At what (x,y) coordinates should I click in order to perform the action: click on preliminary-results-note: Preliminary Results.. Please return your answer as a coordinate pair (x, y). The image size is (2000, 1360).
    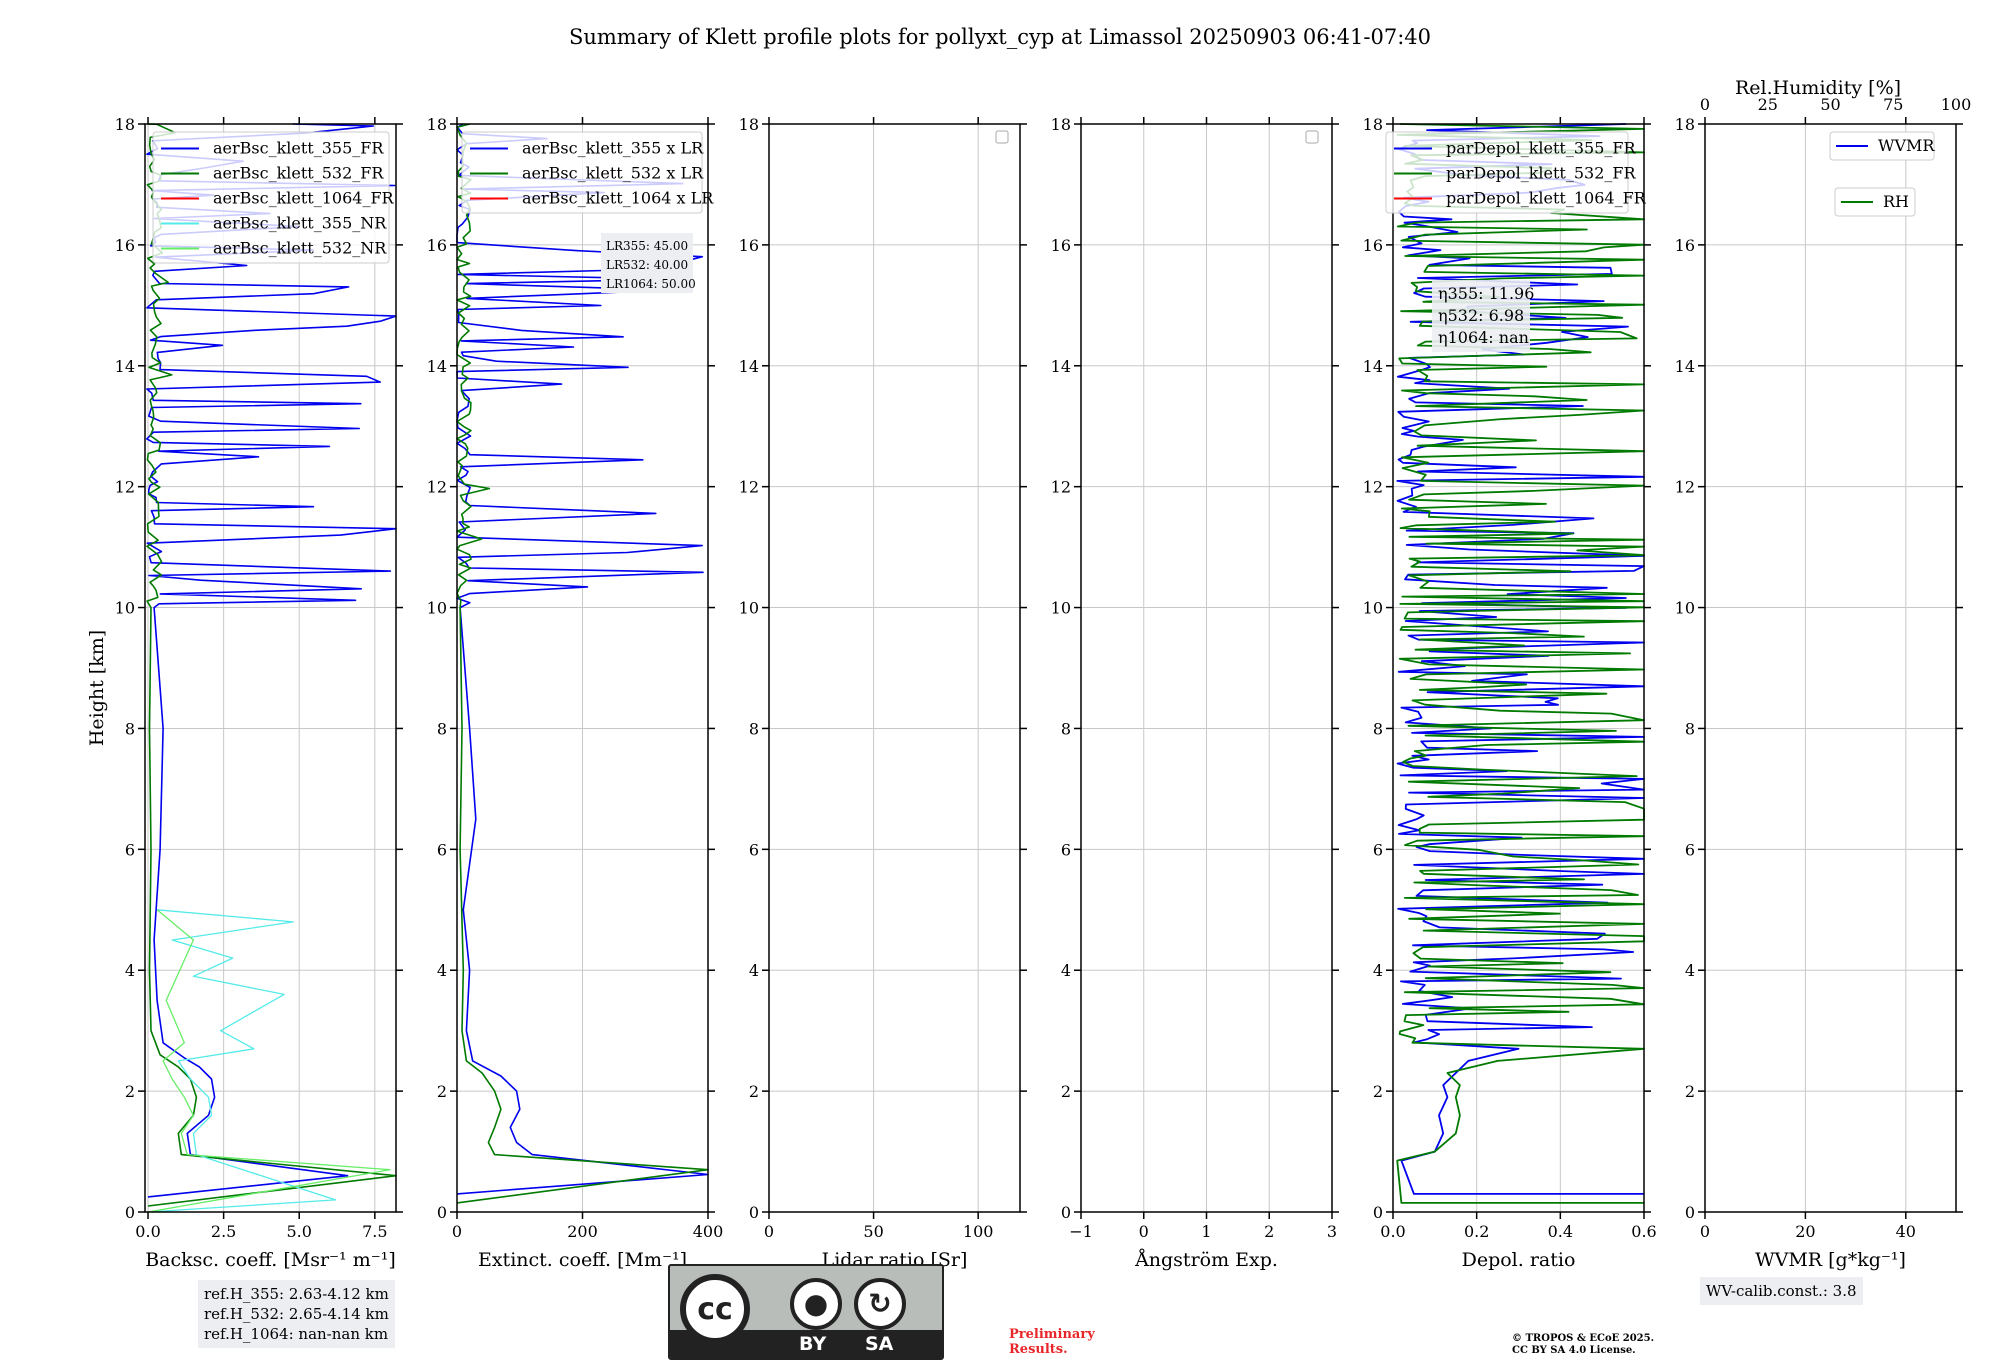
    Looking at the image, I should click on (1052, 1342).